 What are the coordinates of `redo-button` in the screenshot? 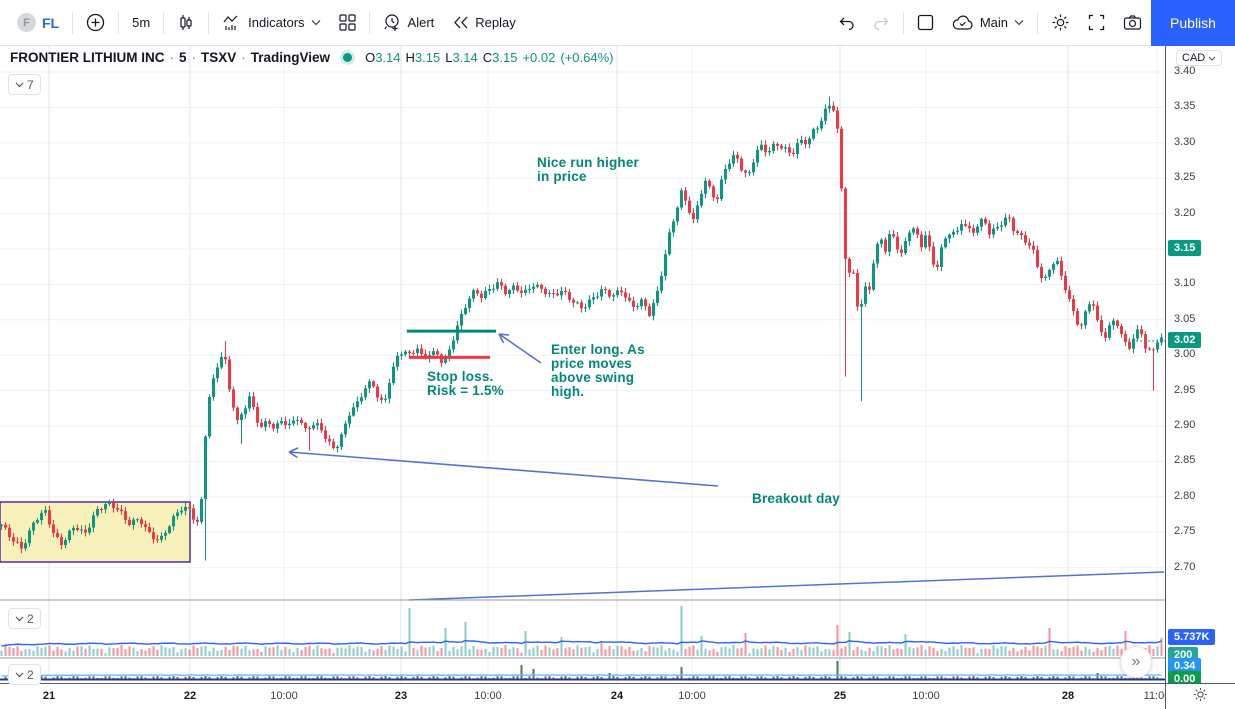 It's located at (881, 23).